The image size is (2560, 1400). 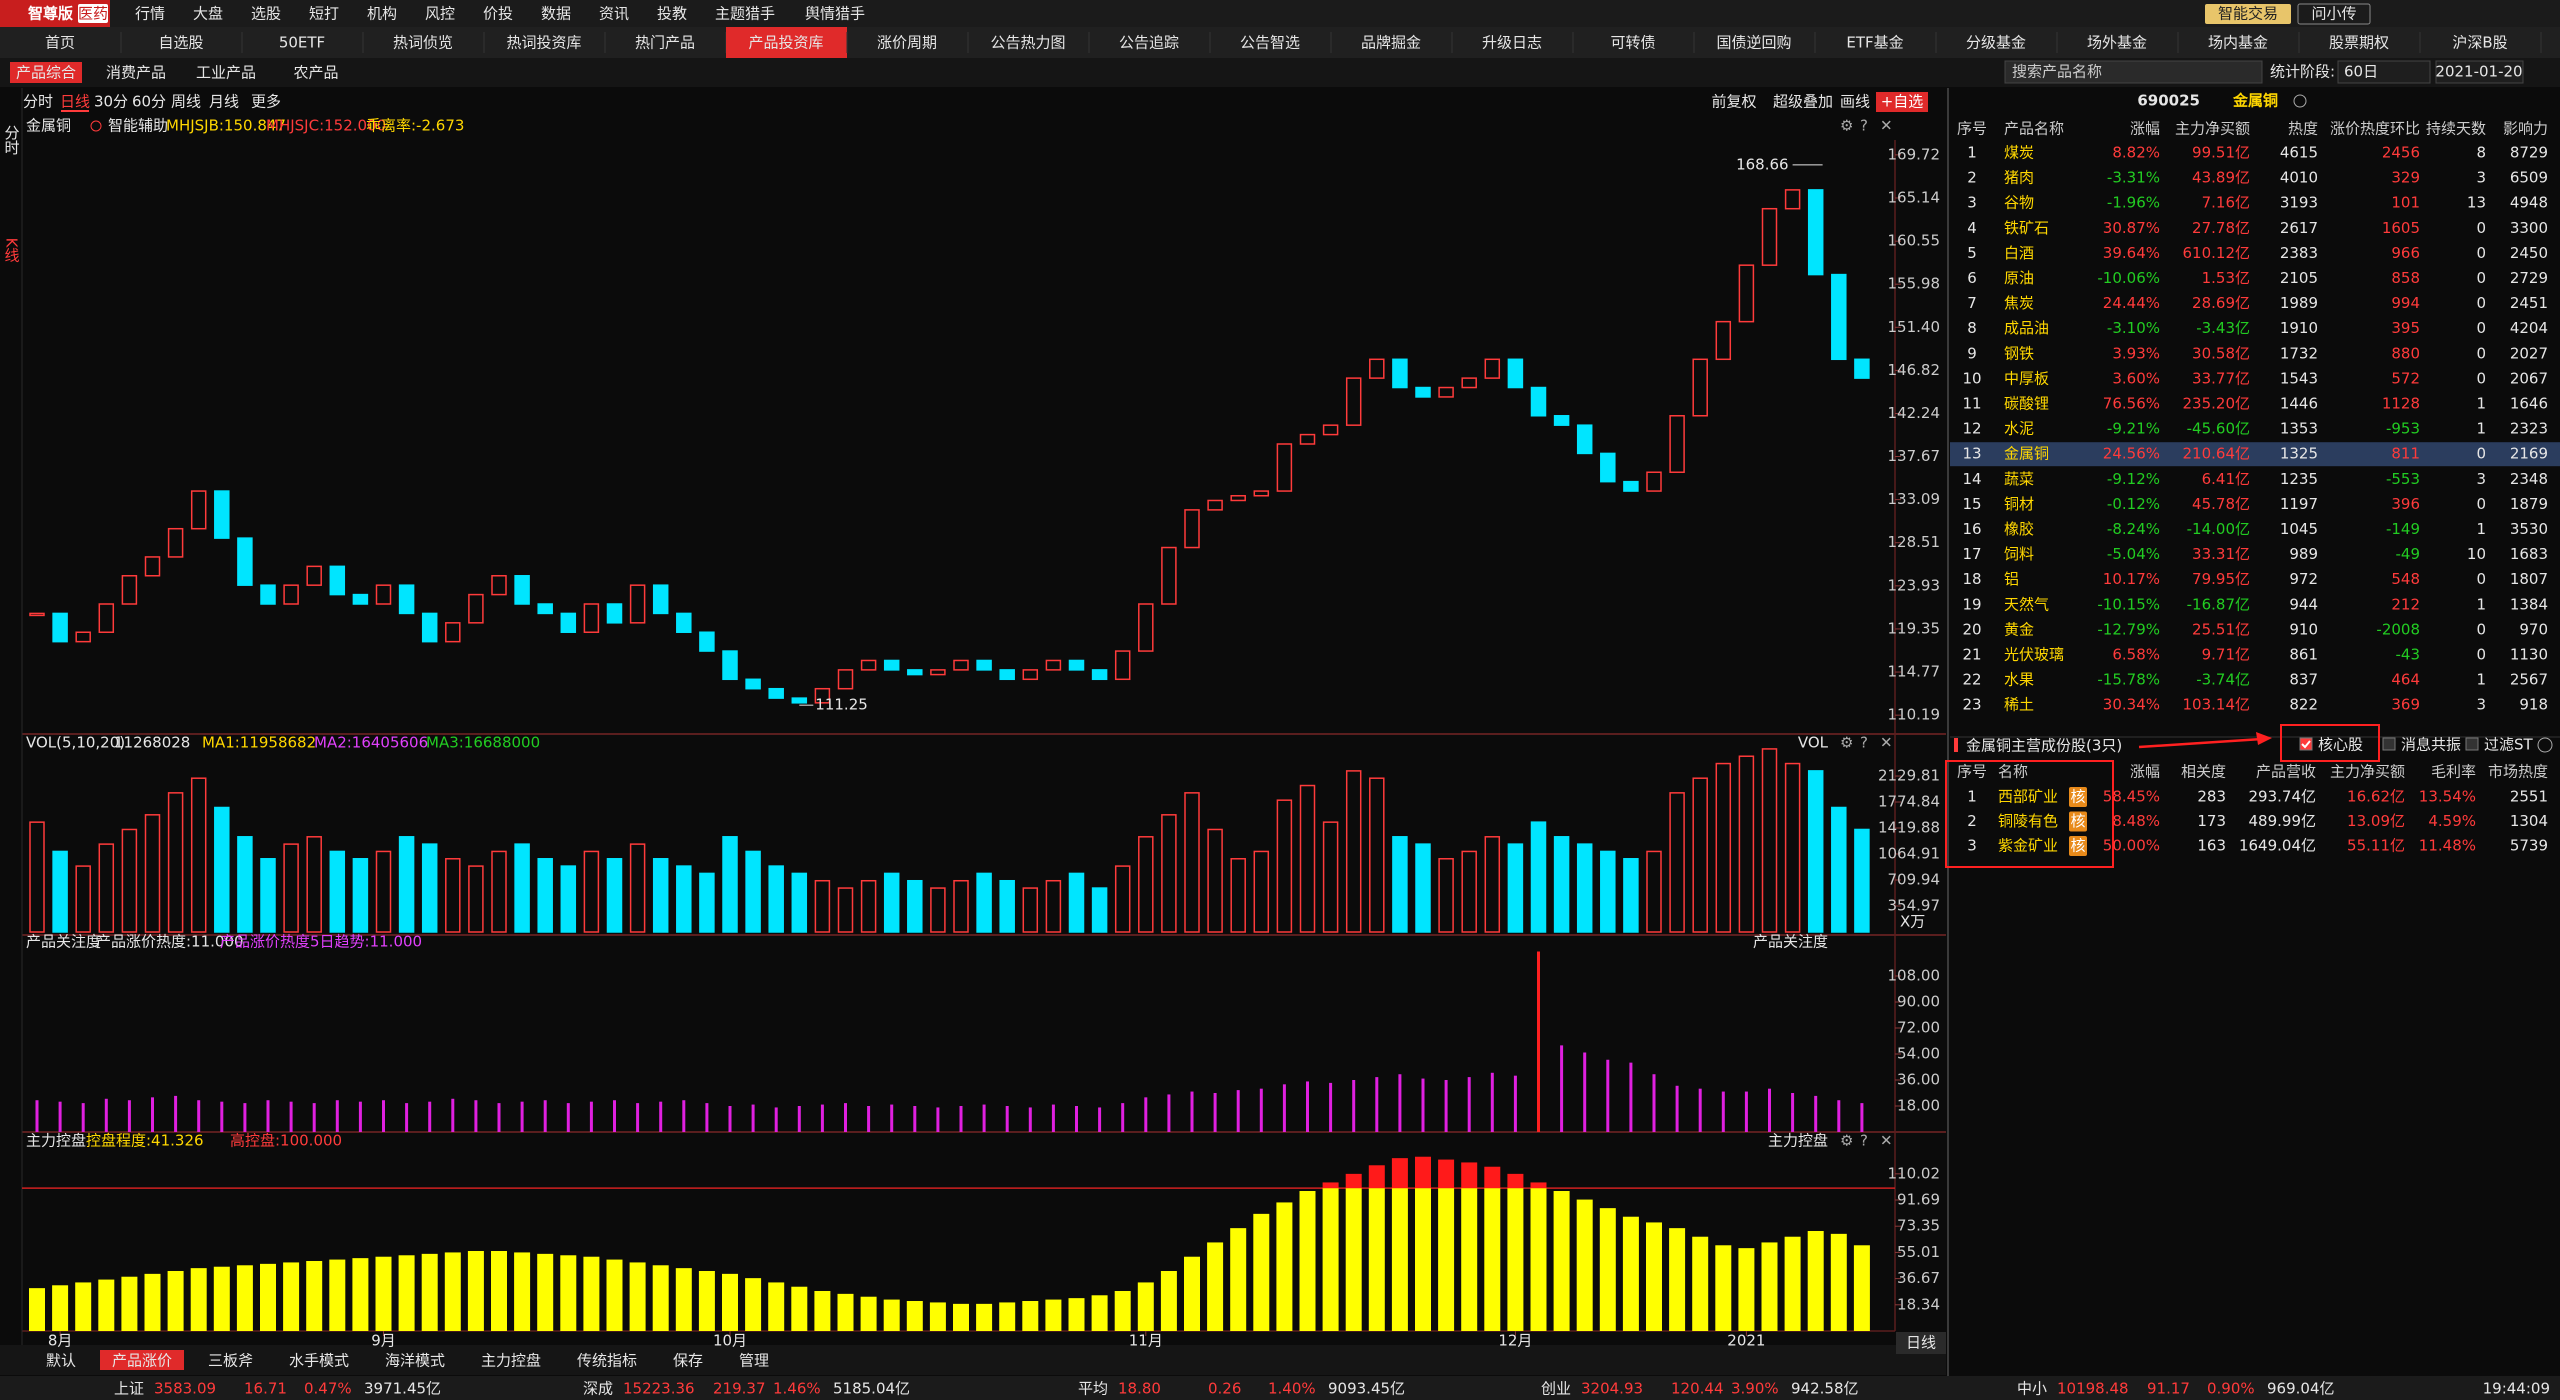 What do you see at coordinates (2026, 404) in the screenshot?
I see `table-cell: 碳酸锂` at bounding box center [2026, 404].